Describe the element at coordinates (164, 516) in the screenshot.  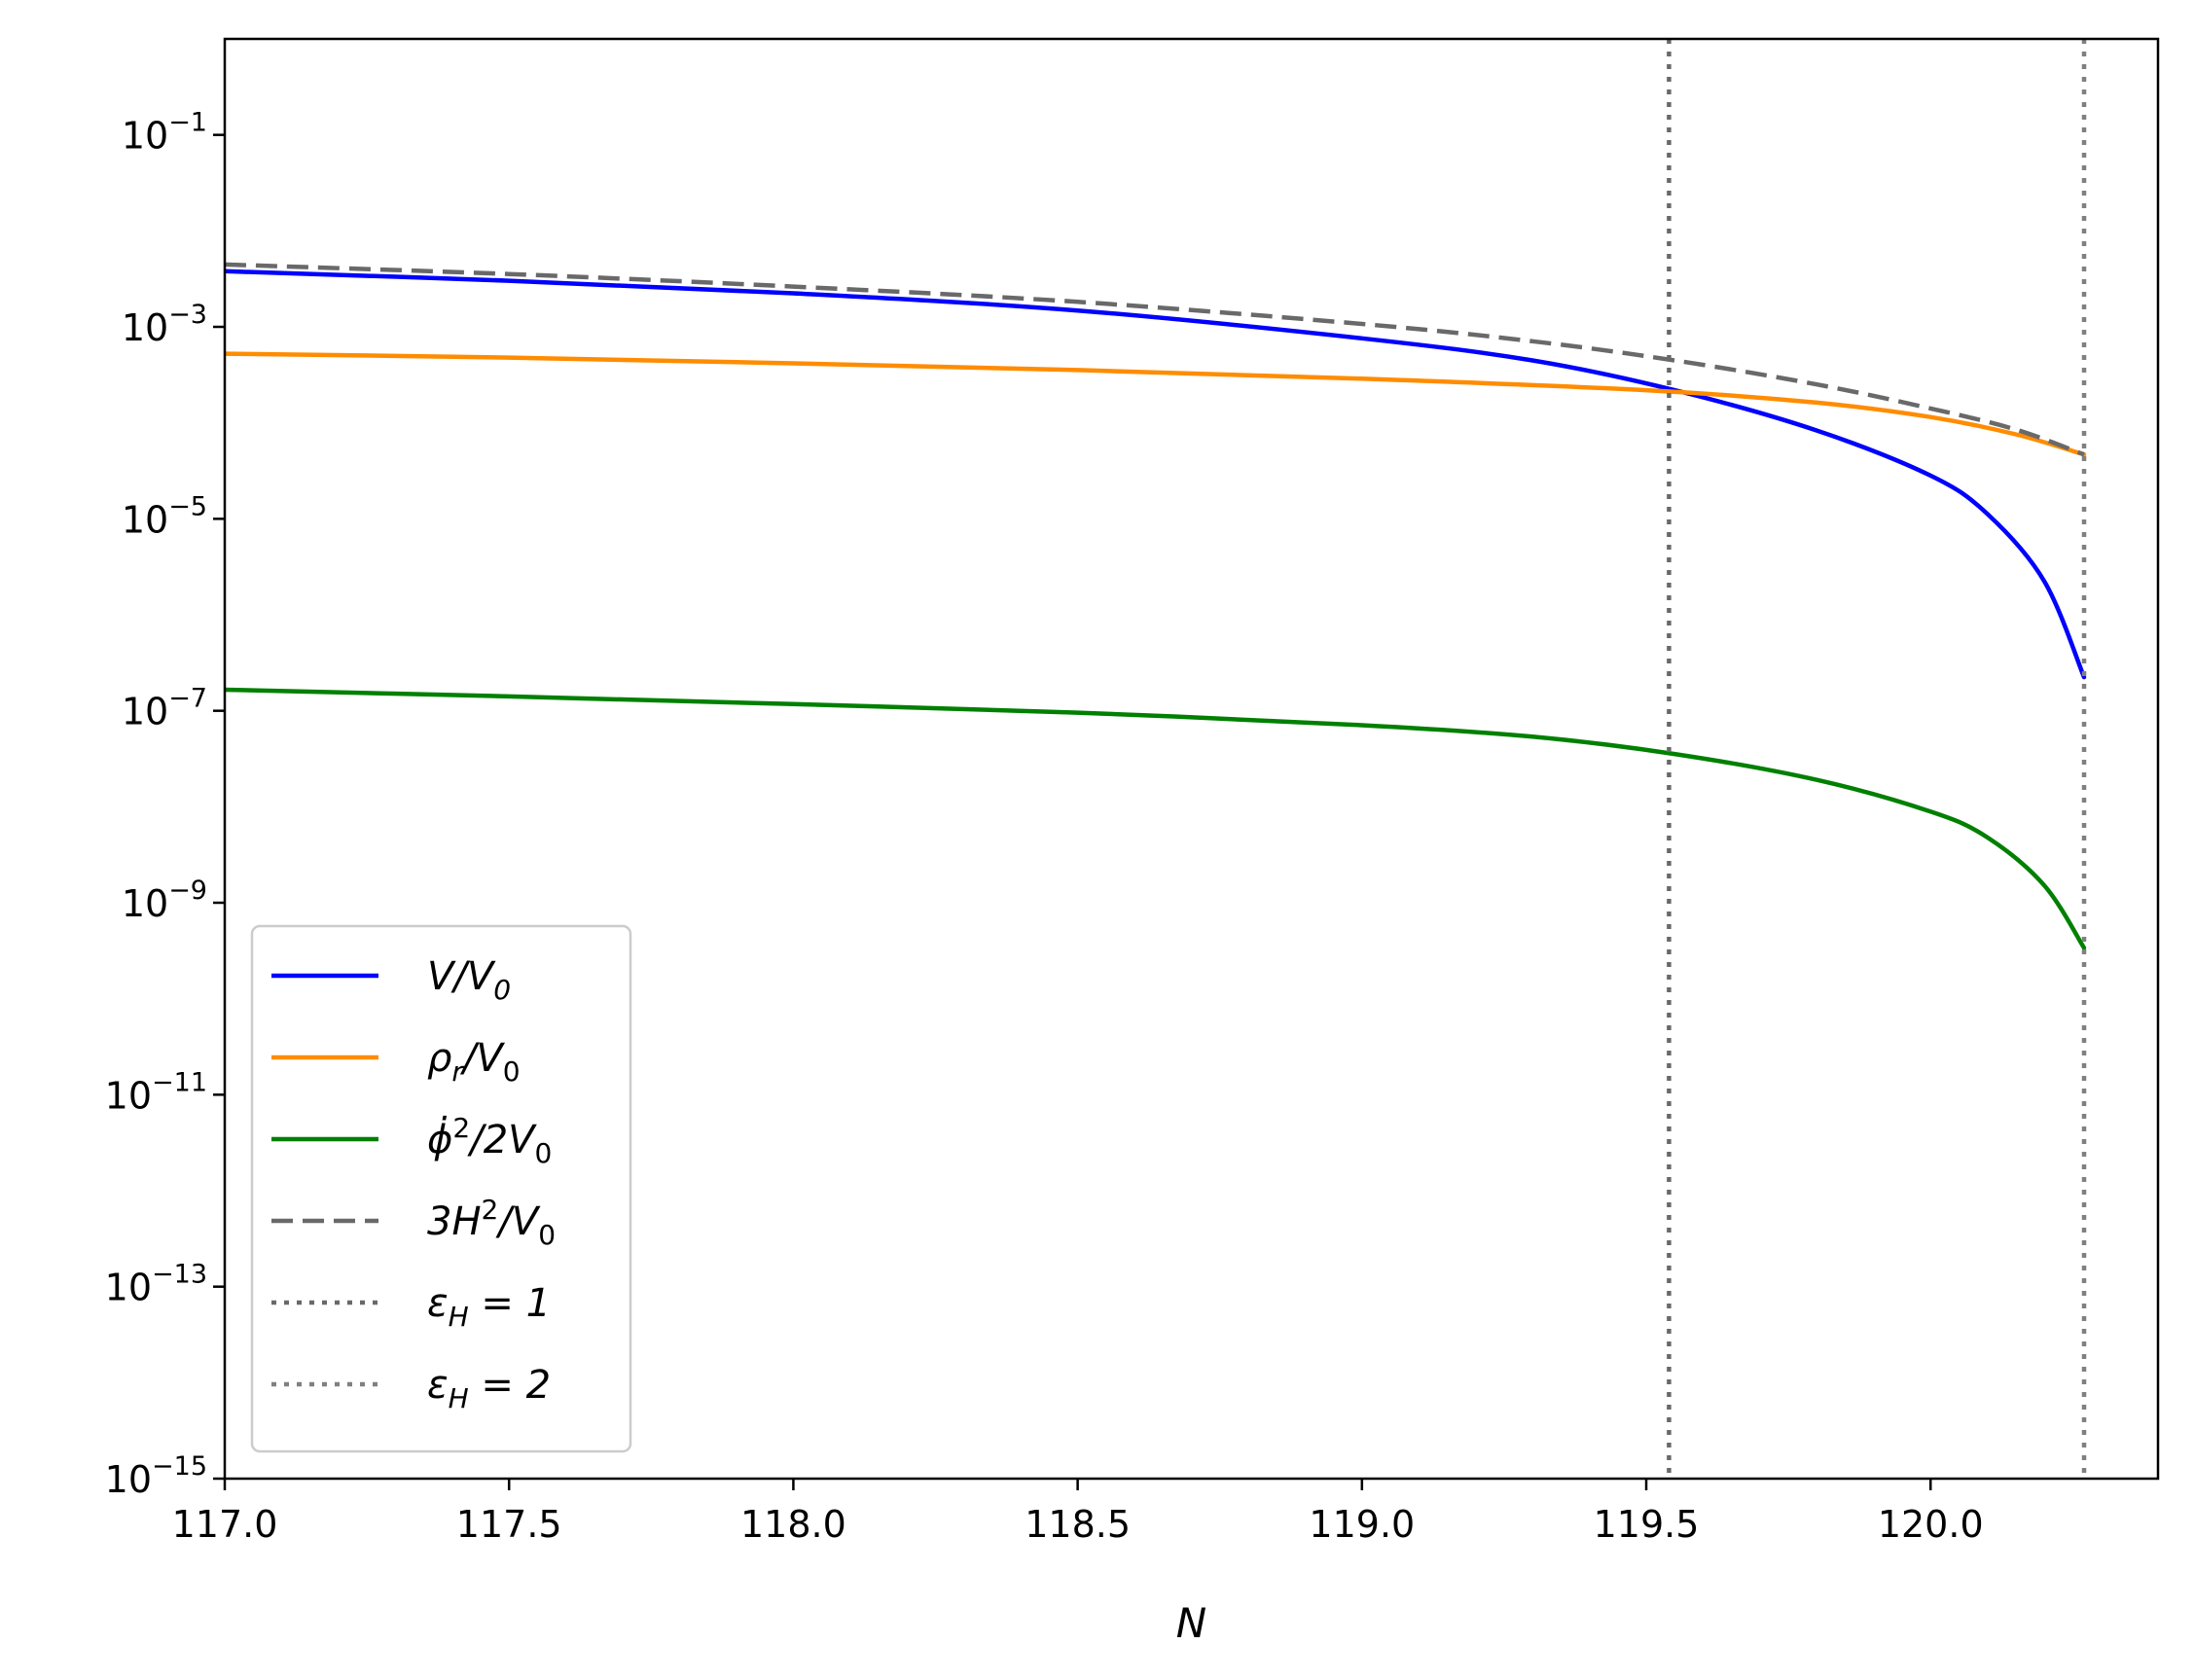
I see `y-tick-label: 10⁻⁵` at that location.